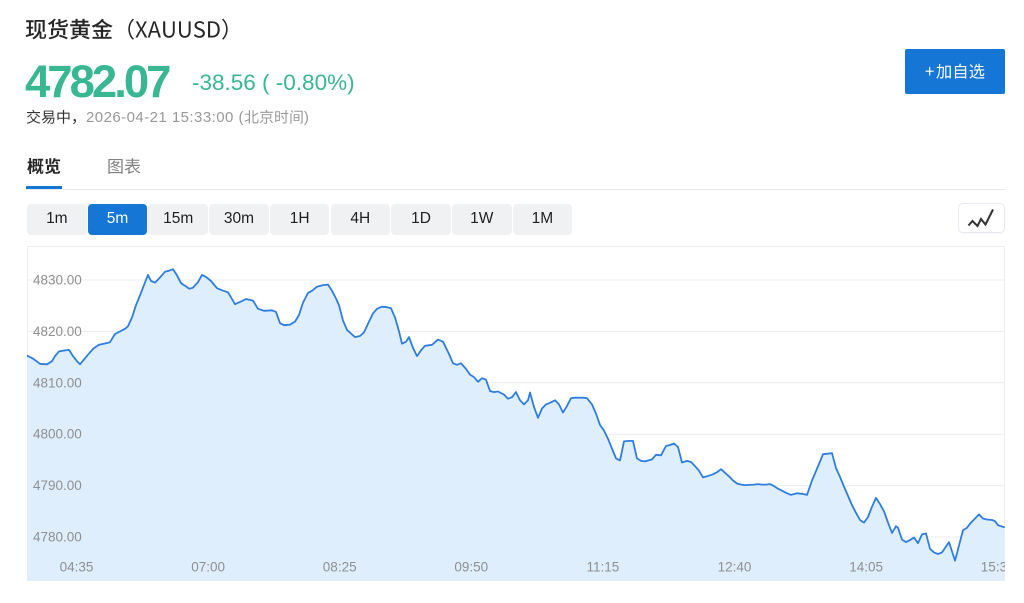 The width and height of the screenshot is (1024, 603). Describe the element at coordinates (57, 434) in the screenshot. I see `svg-text: 4800.00` at that location.